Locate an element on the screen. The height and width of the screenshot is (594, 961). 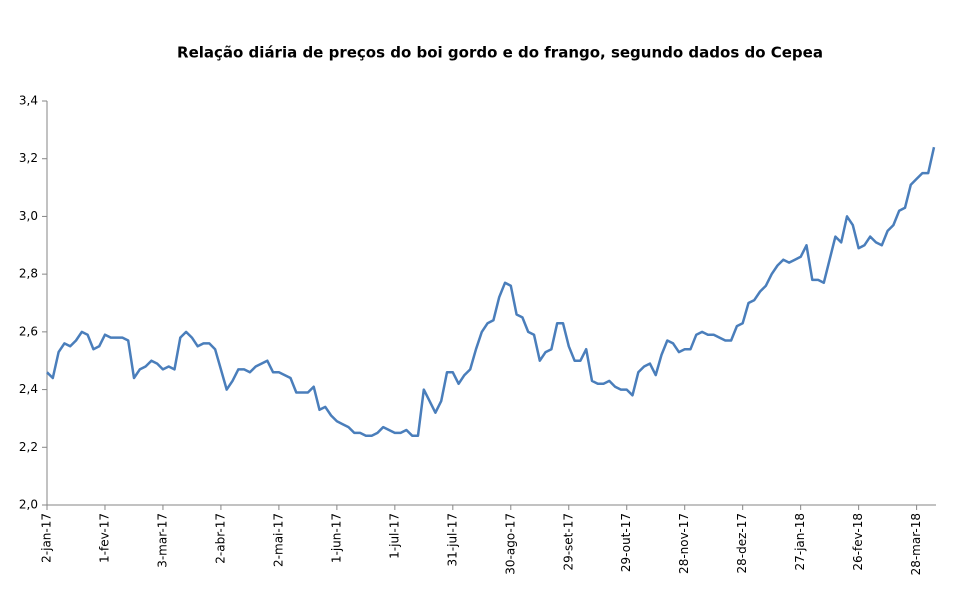
x-tick-label: 28-dez-17 is located at coordinates (742, 543).